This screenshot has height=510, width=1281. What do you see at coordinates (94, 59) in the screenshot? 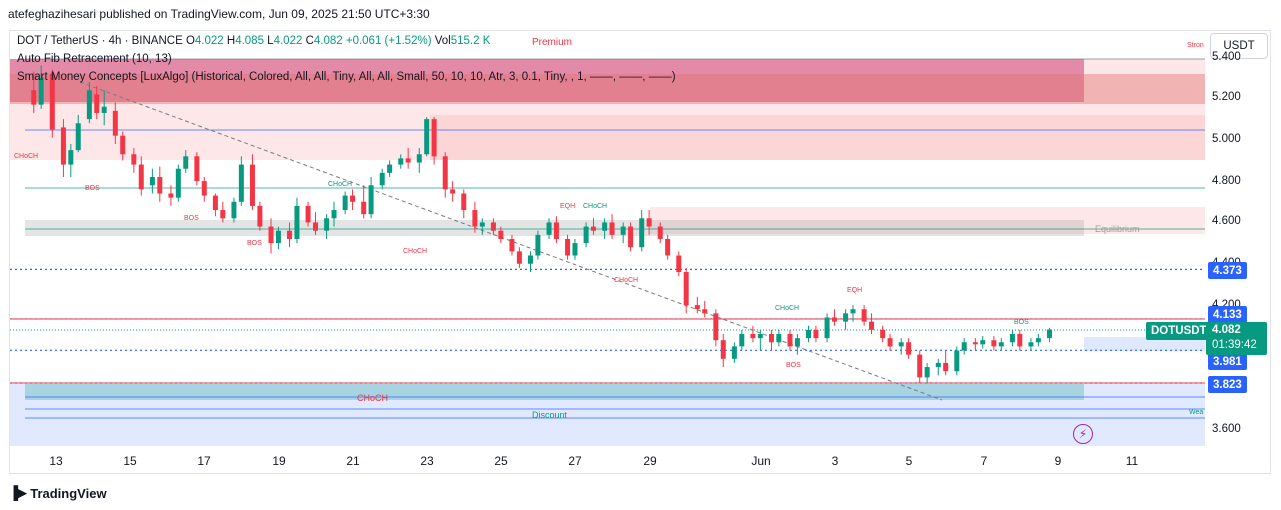
I see `indicator-fib: Auto Fib Retracement (10, 13)` at bounding box center [94, 59].